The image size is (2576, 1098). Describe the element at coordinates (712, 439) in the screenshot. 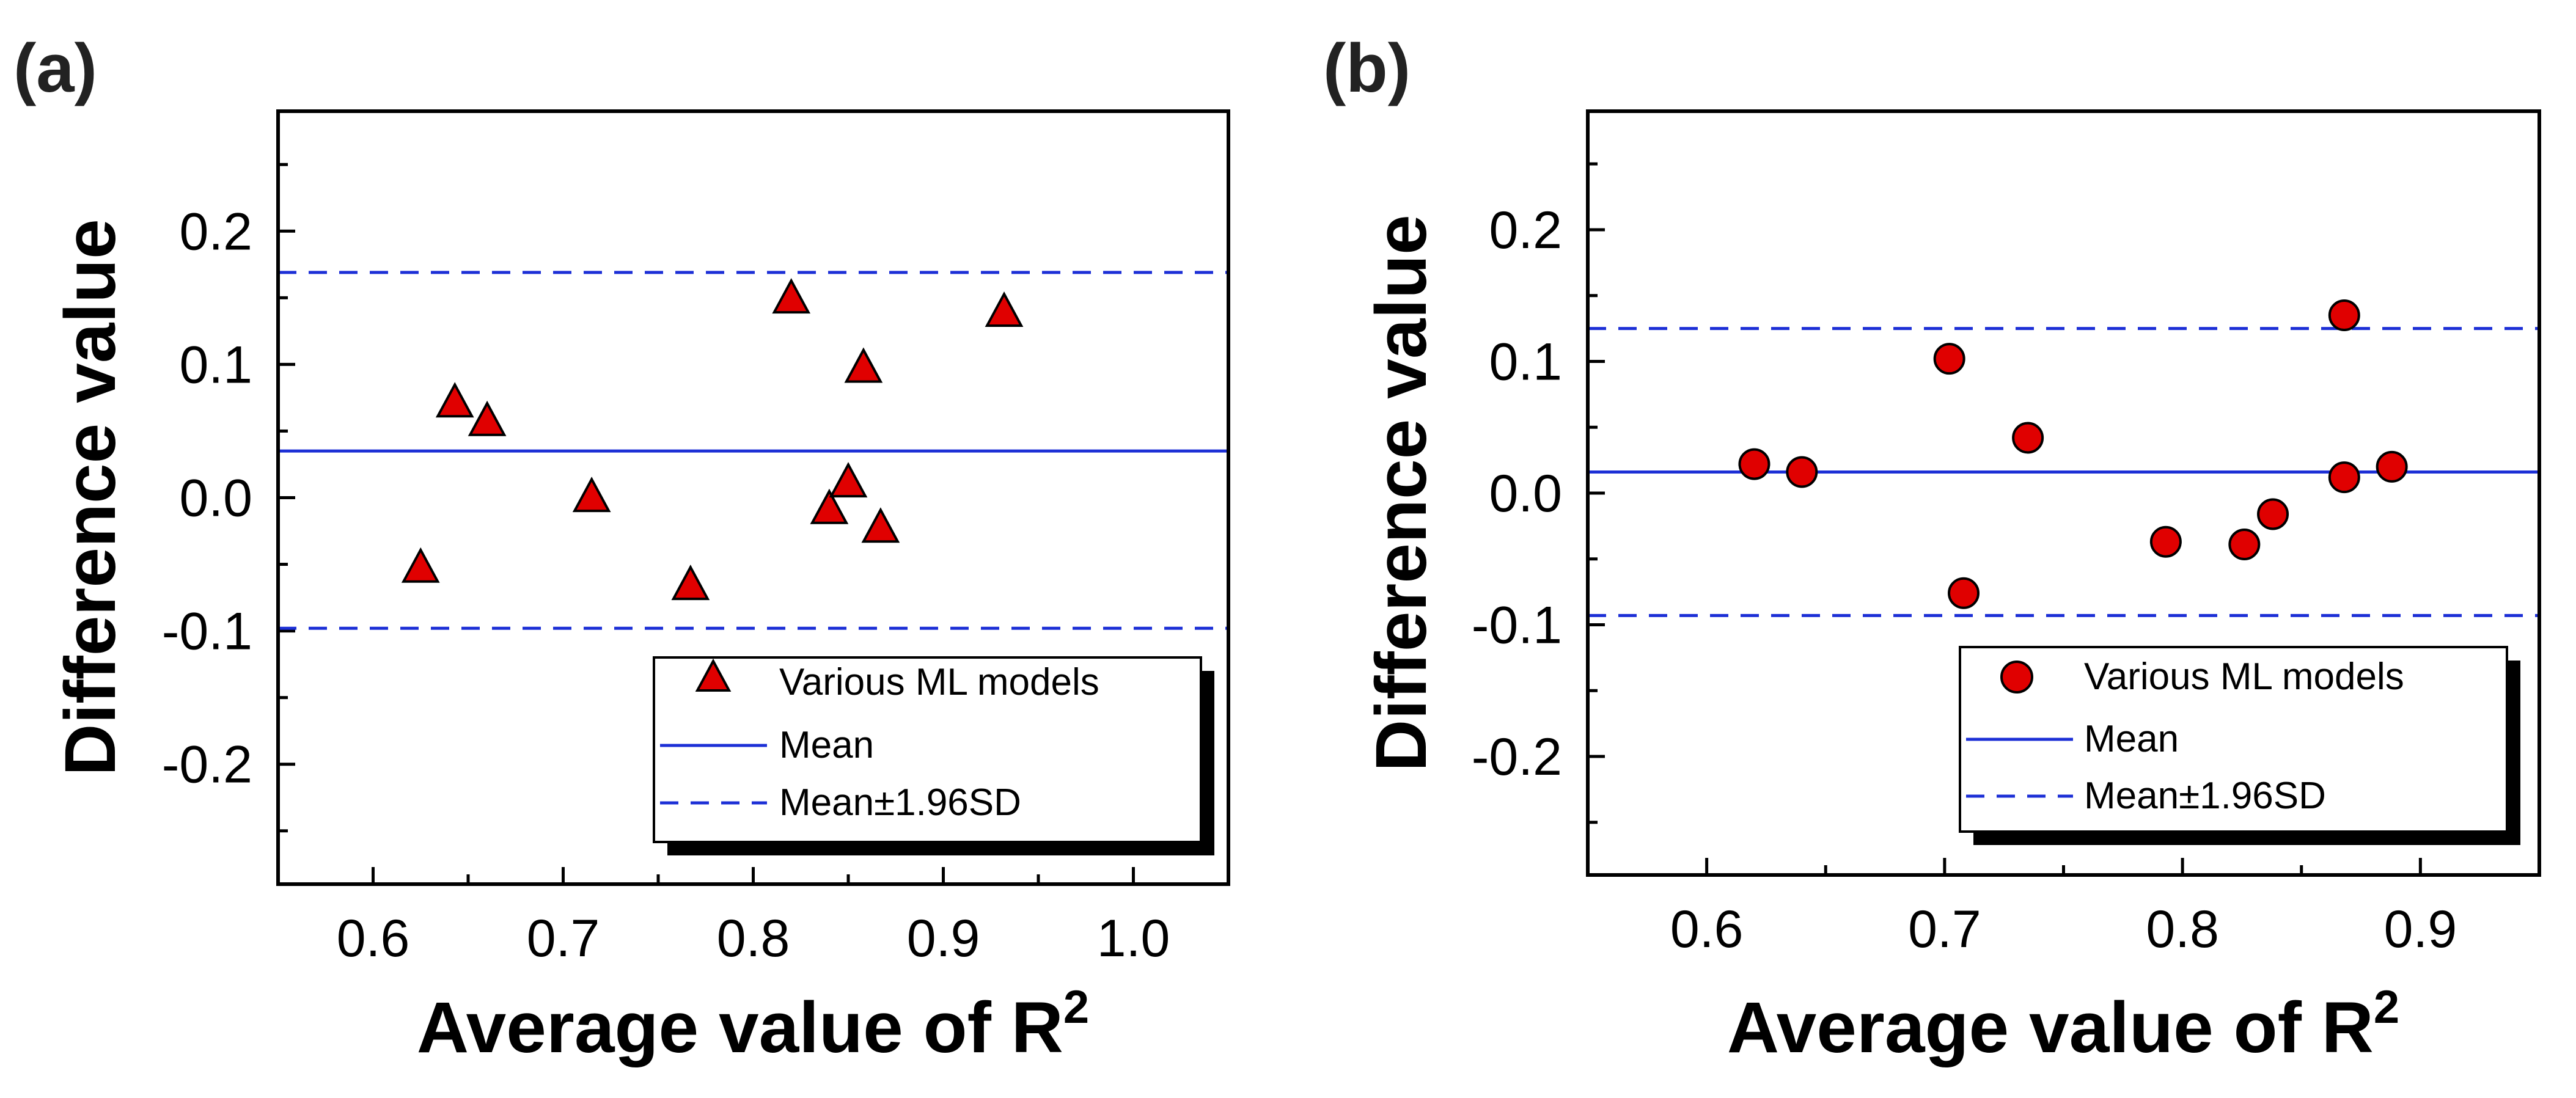

I see `plot-a-points` at that location.